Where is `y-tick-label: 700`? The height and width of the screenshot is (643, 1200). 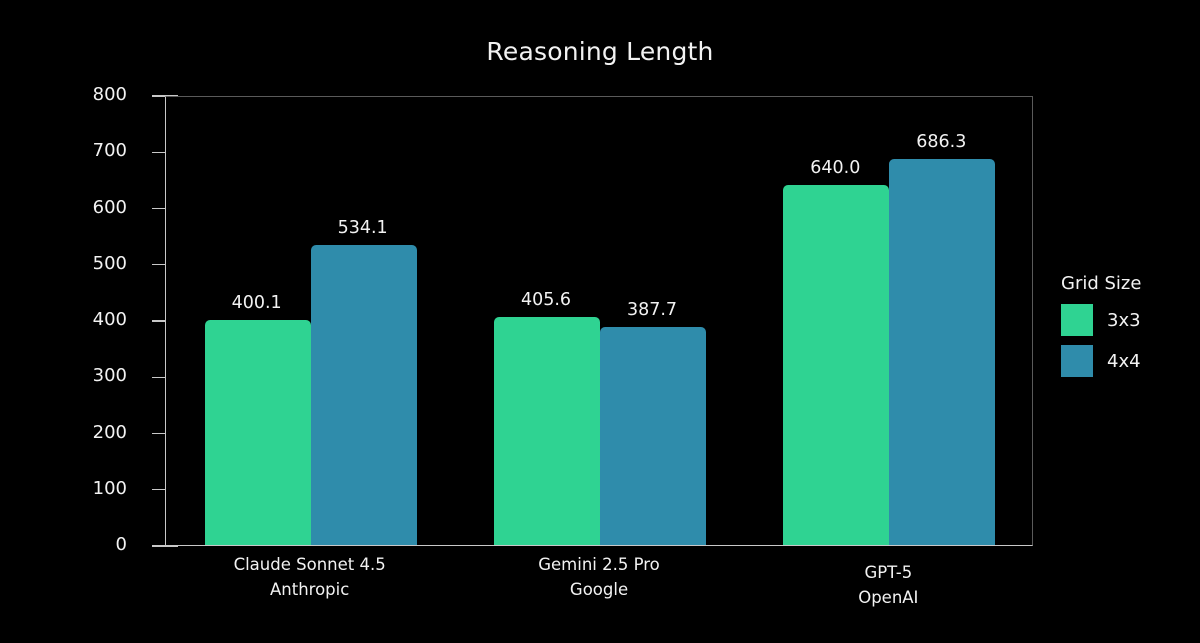 y-tick-label: 700 is located at coordinates (109, 151).